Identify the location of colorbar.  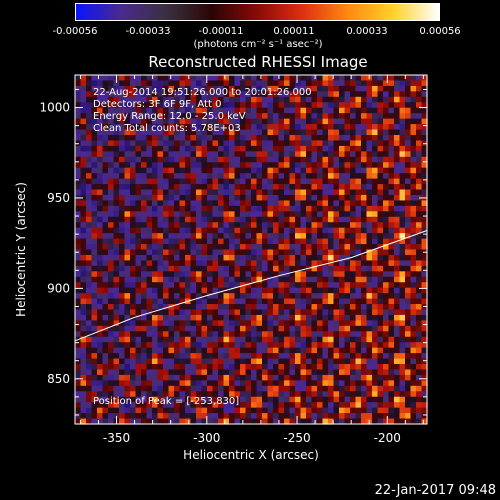
(257, 12).